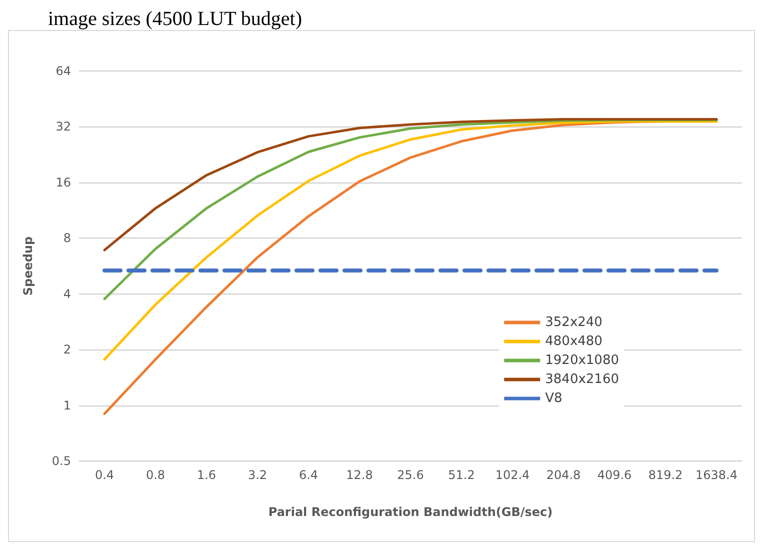 The image size is (765, 552). Describe the element at coordinates (717, 475) in the screenshot. I see `x-tick-label: 1638.4` at that location.